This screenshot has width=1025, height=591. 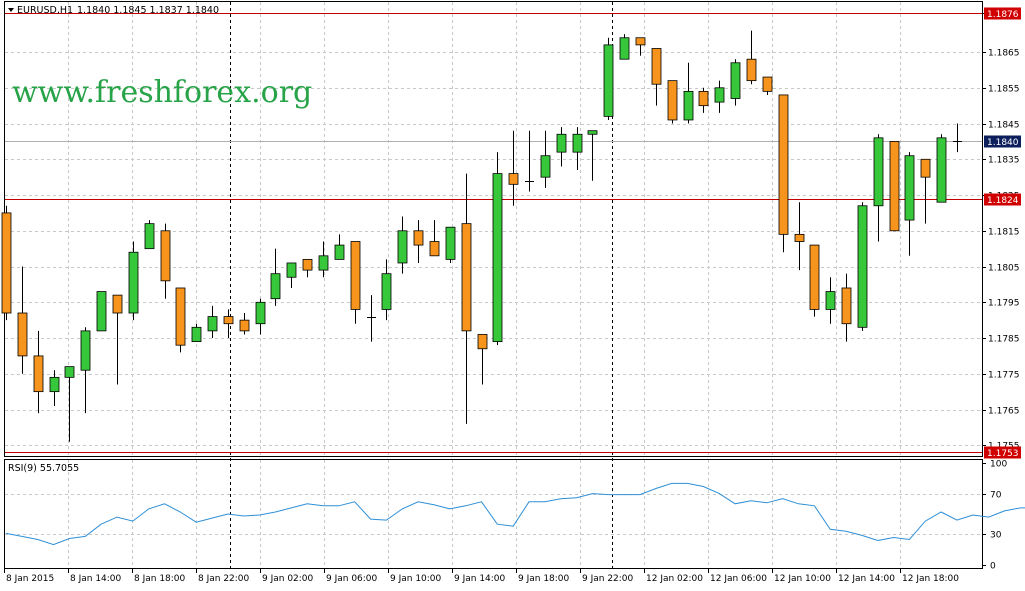 I want to click on time-tick-label: 8 Jan 22:00, so click(x=224, y=579).